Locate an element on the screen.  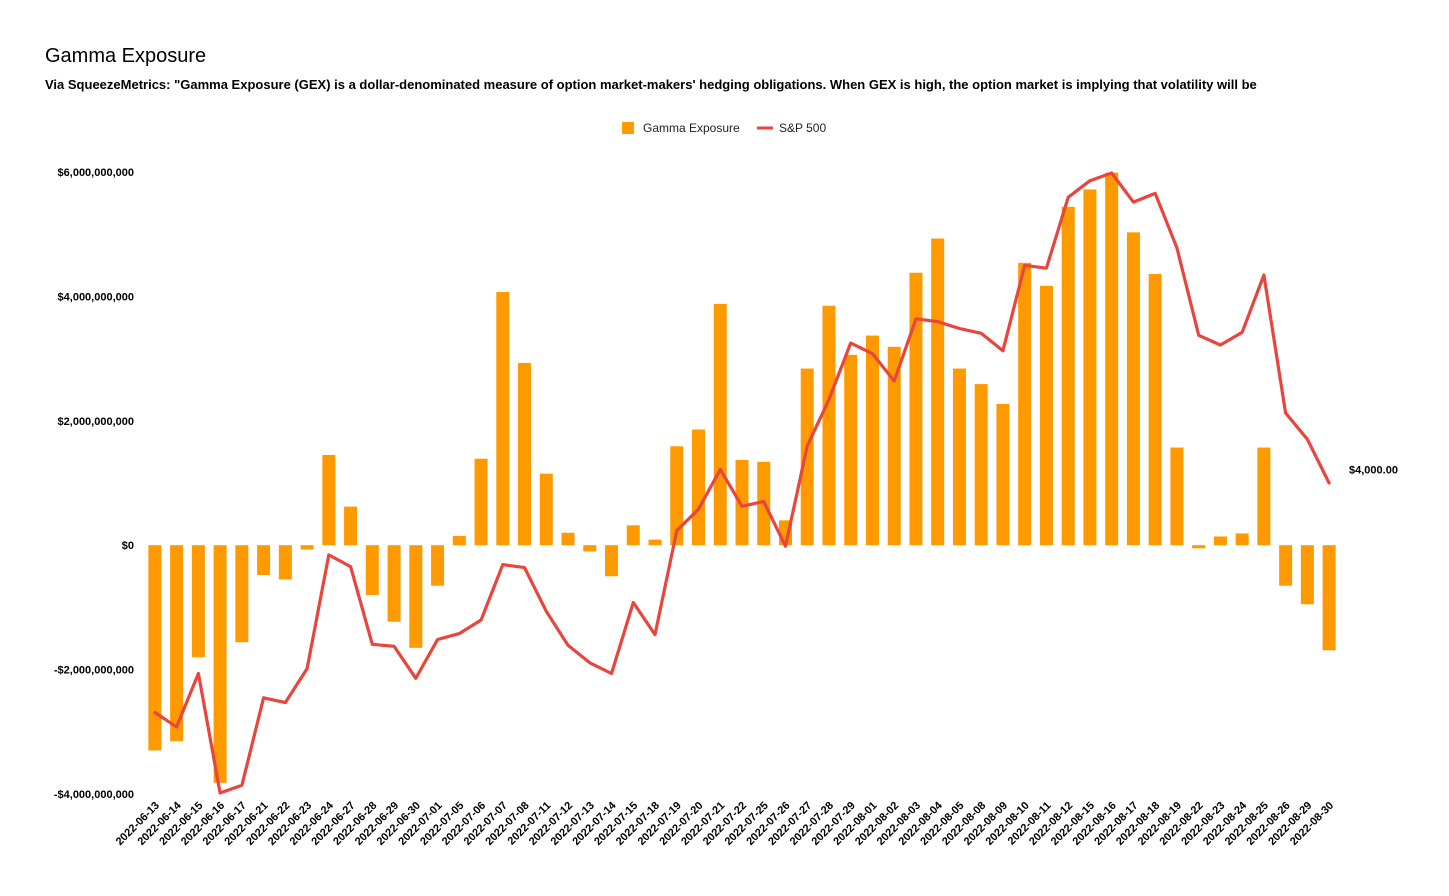
right-axis-value-label: $4,000.00 is located at coordinates (1373, 470).